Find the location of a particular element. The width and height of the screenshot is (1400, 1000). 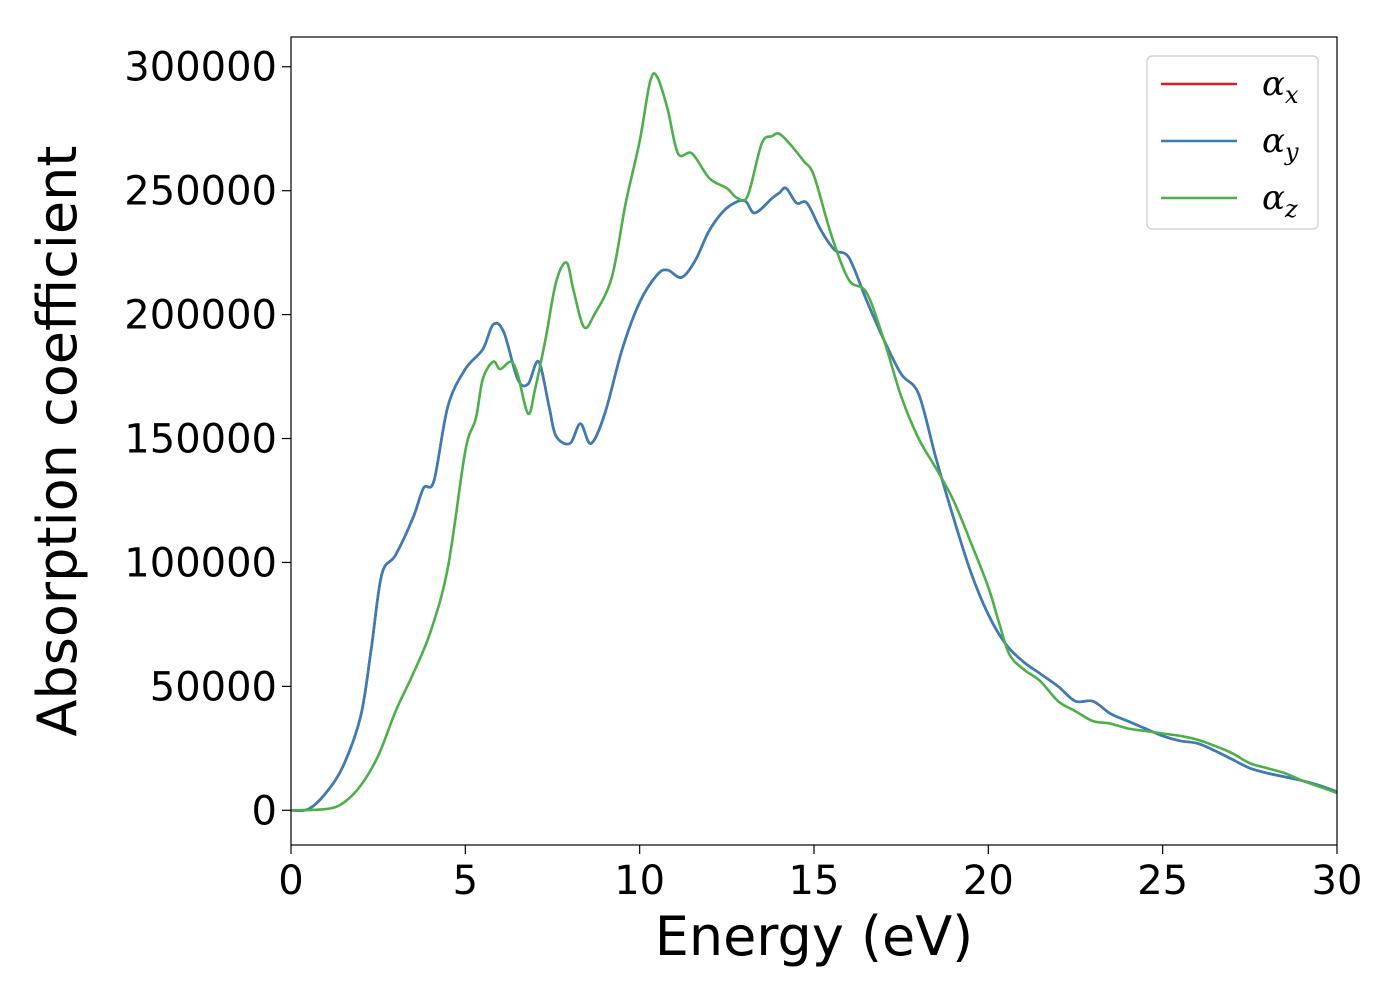

y-tick-label: 200000 is located at coordinates (200, 316).